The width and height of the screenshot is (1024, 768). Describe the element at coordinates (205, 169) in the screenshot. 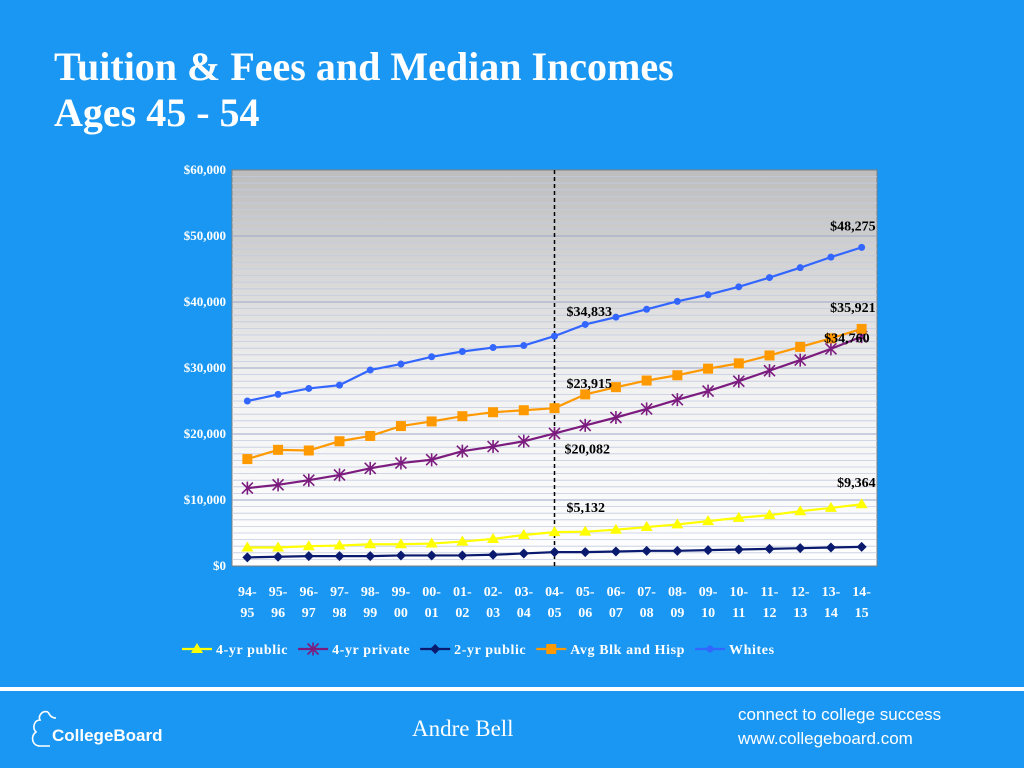

I see `y-tick-label: $60,000` at that location.